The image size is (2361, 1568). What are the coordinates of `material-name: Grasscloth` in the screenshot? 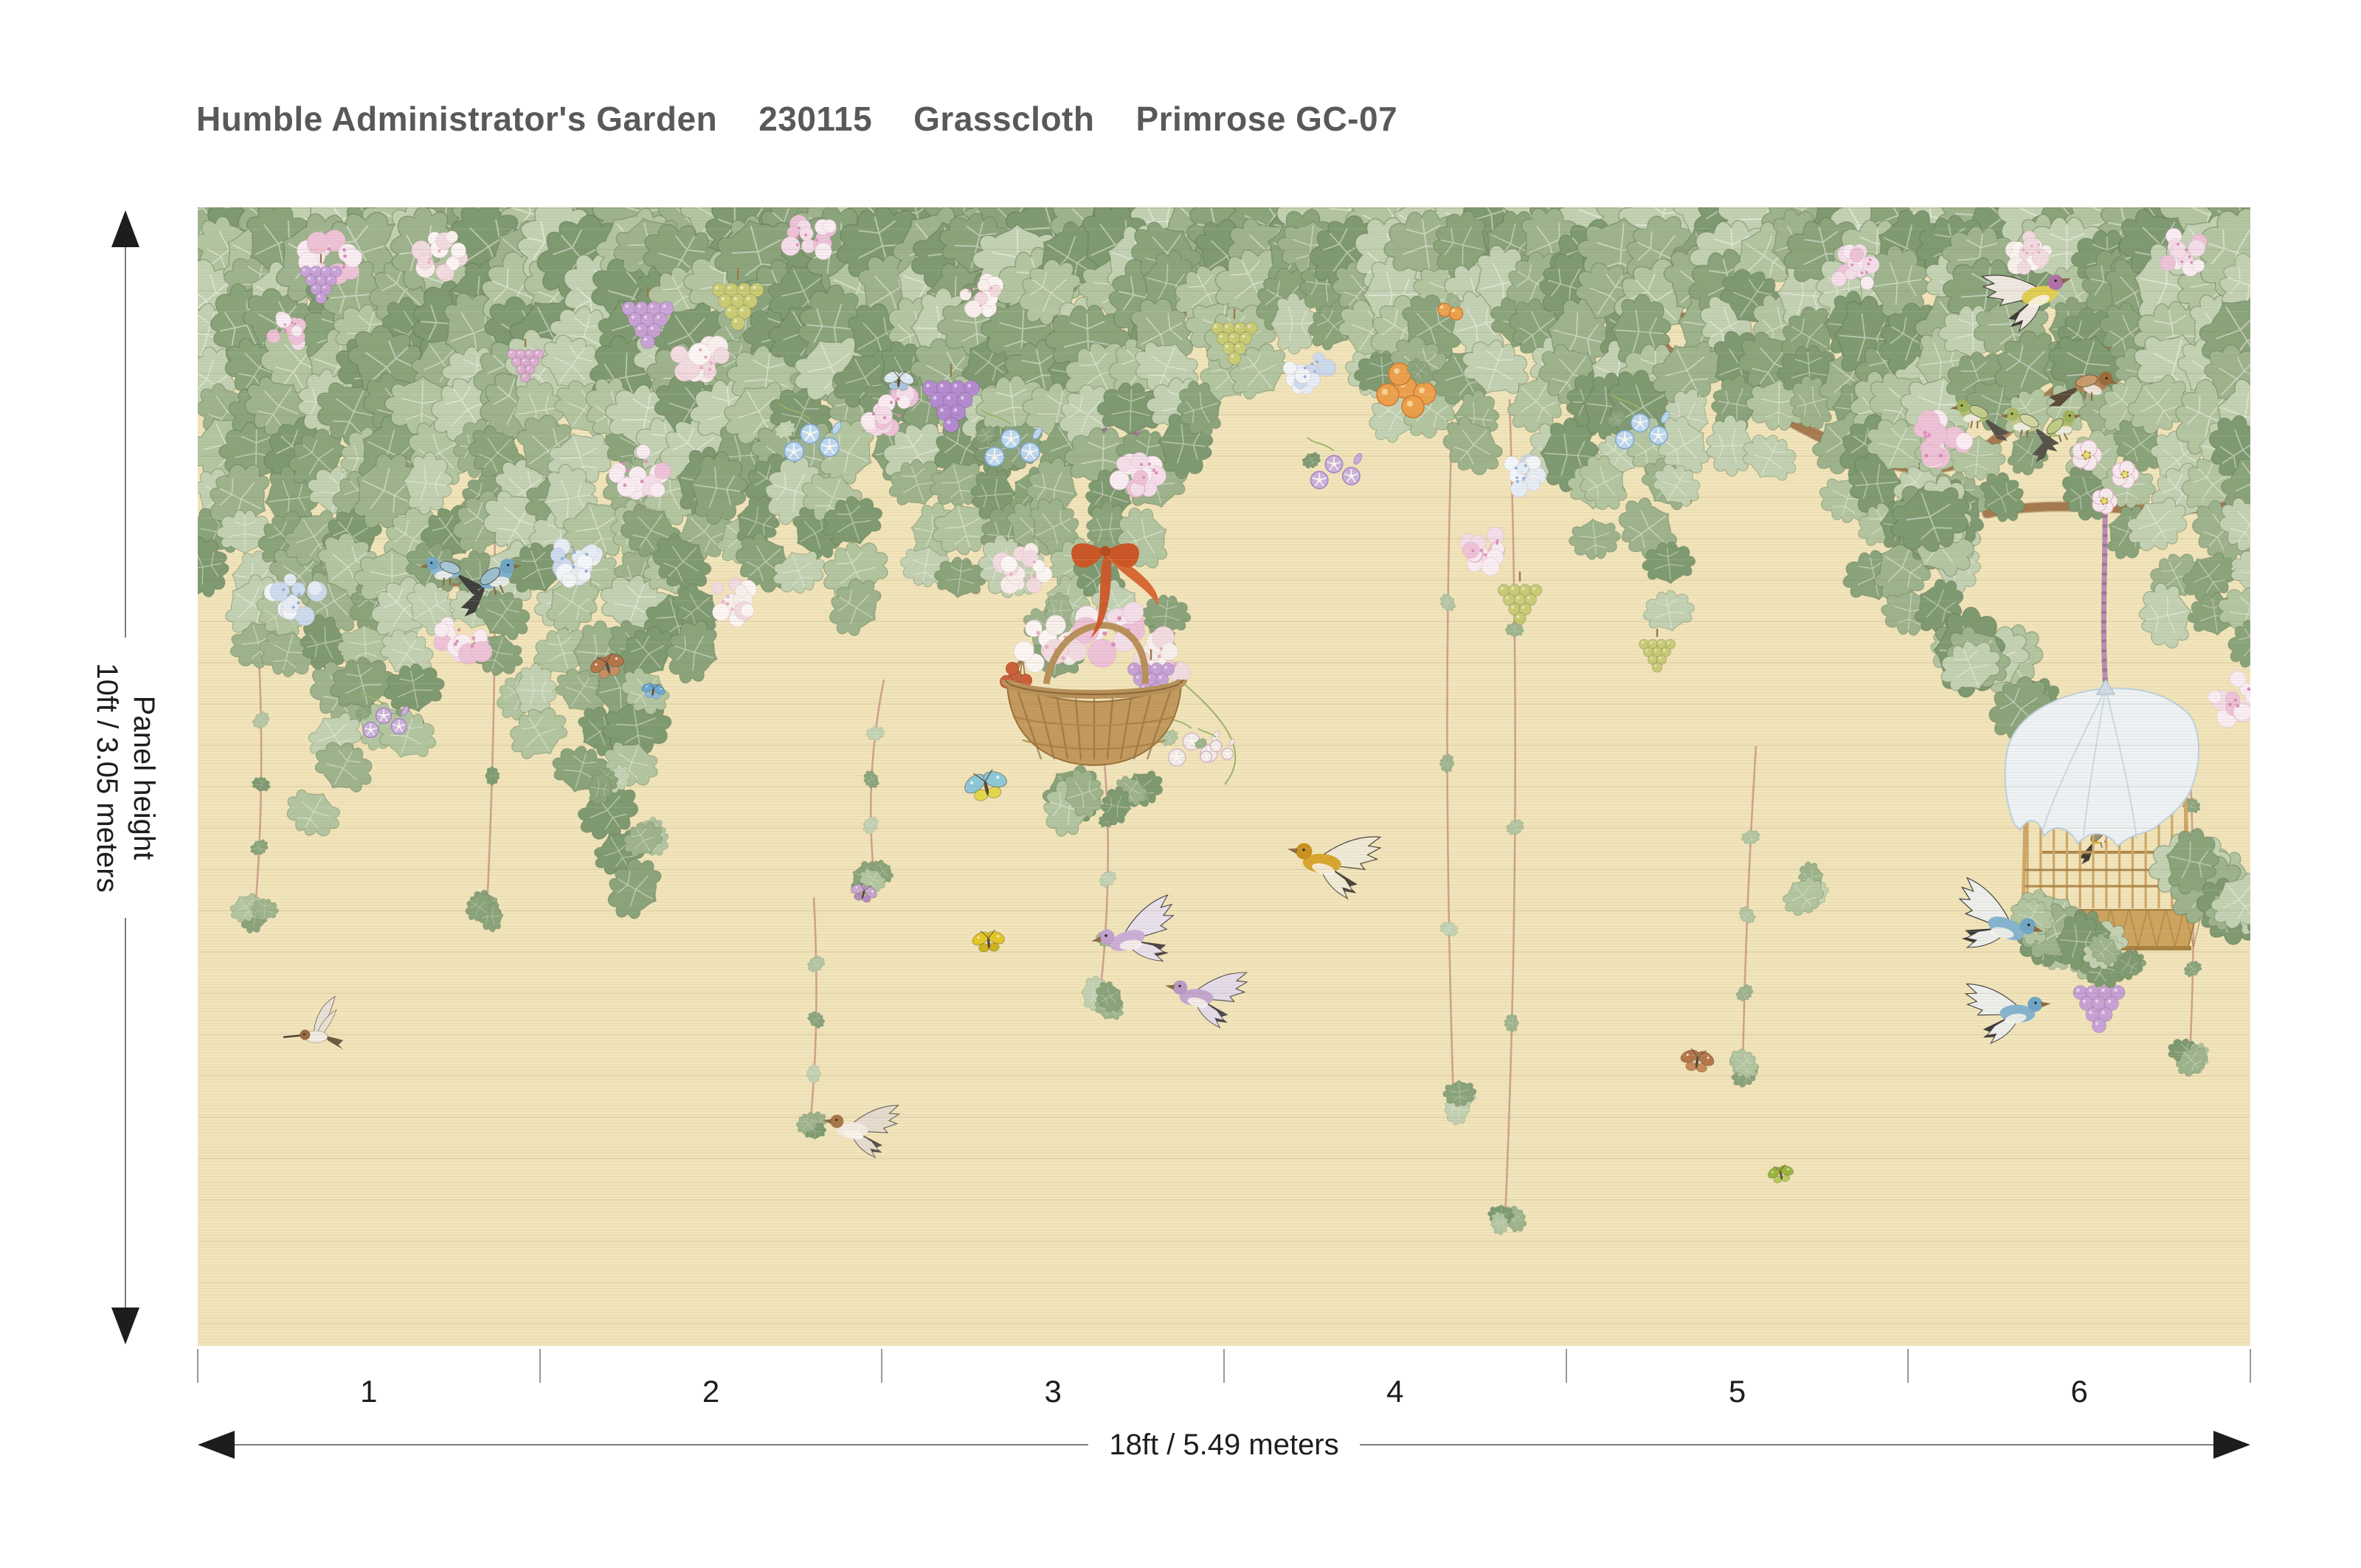 It's located at (1004, 119).